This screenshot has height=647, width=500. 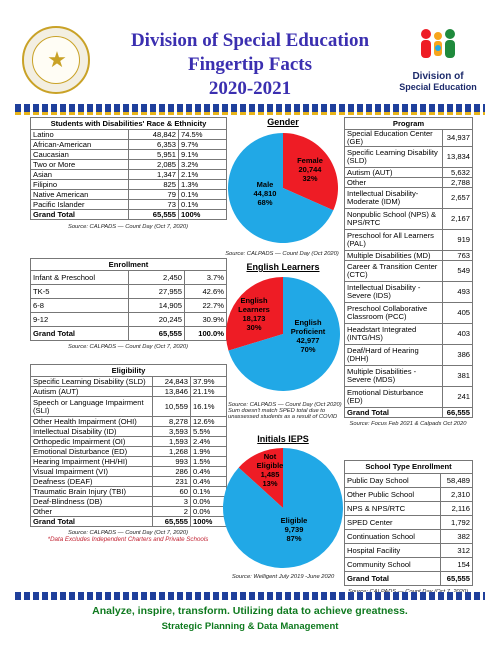 I want to click on table-row: Career & Transition Center (CTC) 549, so click(x=409, y=271).